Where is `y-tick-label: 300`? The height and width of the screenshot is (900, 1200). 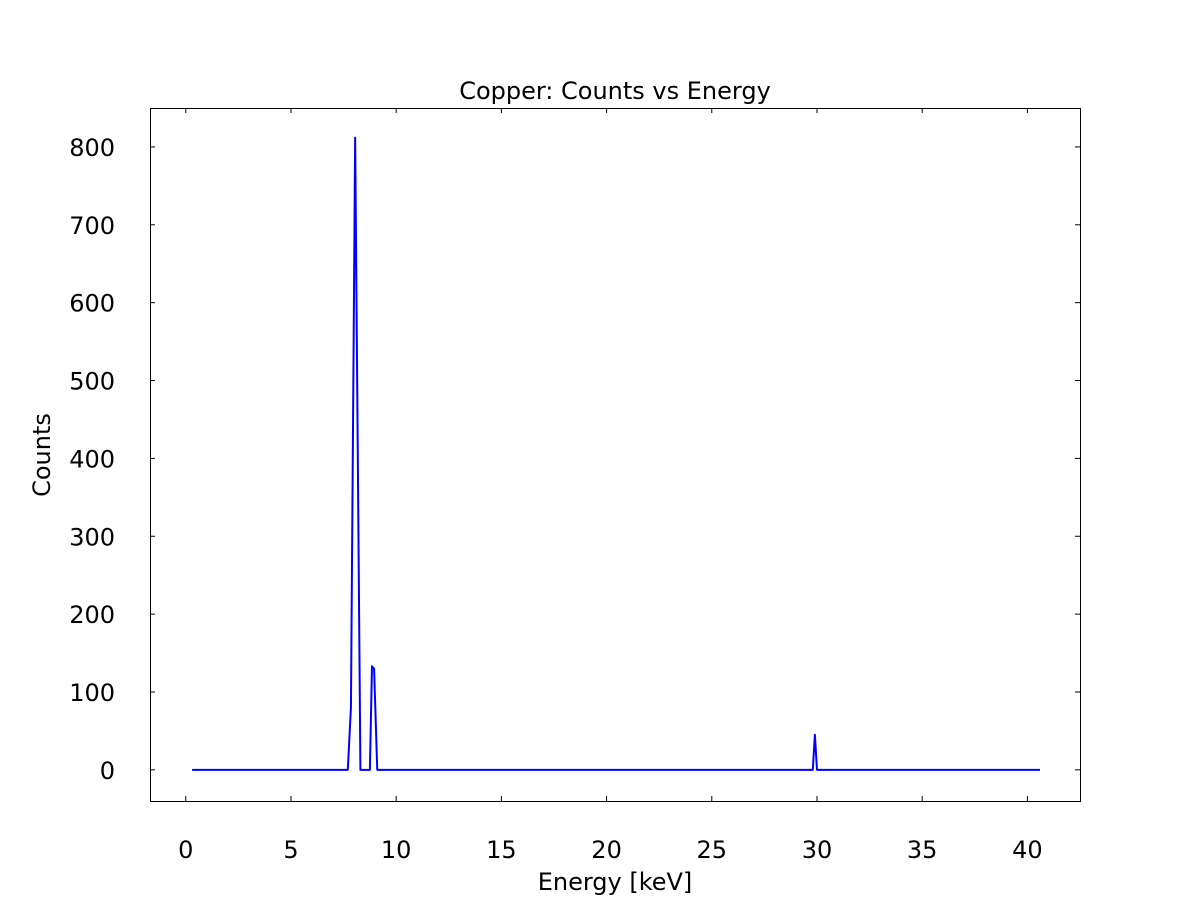 y-tick-label: 300 is located at coordinates (92, 537).